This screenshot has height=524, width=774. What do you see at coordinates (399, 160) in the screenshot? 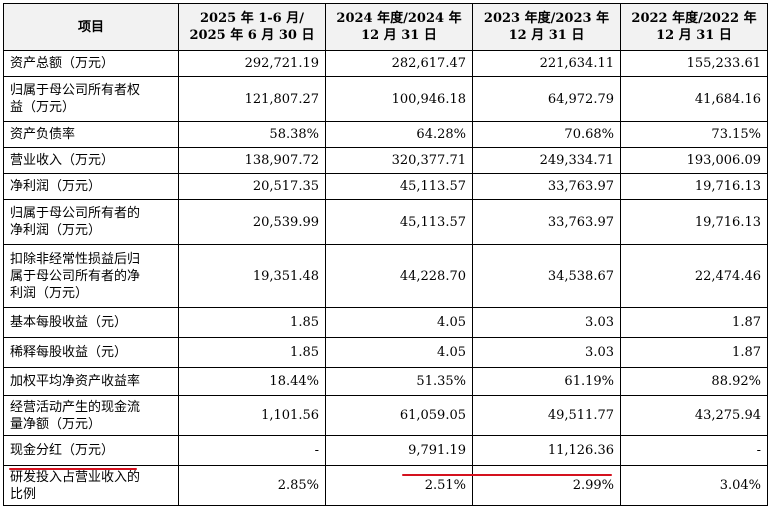
I see `cell: 320,377.71` at bounding box center [399, 160].